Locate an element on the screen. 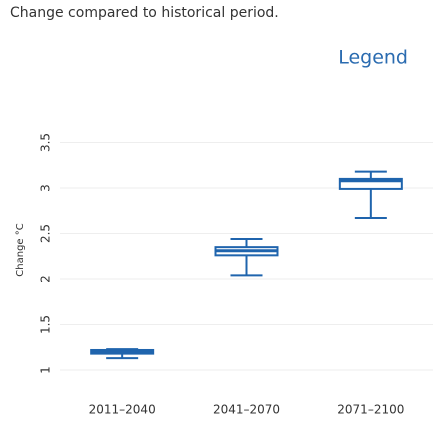  box is located at coordinates (370, 183).